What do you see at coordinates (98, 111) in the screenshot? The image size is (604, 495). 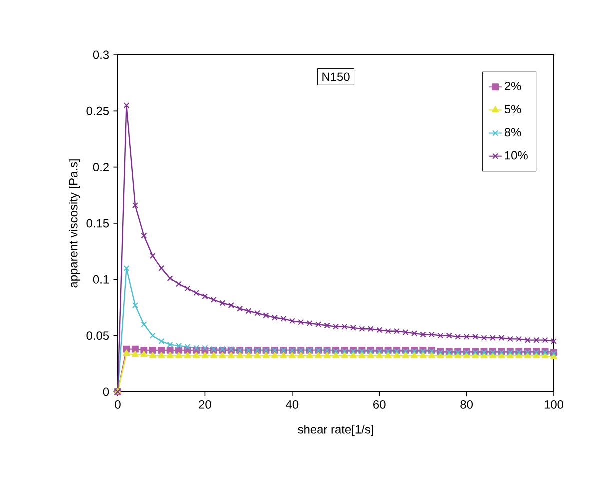 I see `y-tick-label: 0.25` at bounding box center [98, 111].